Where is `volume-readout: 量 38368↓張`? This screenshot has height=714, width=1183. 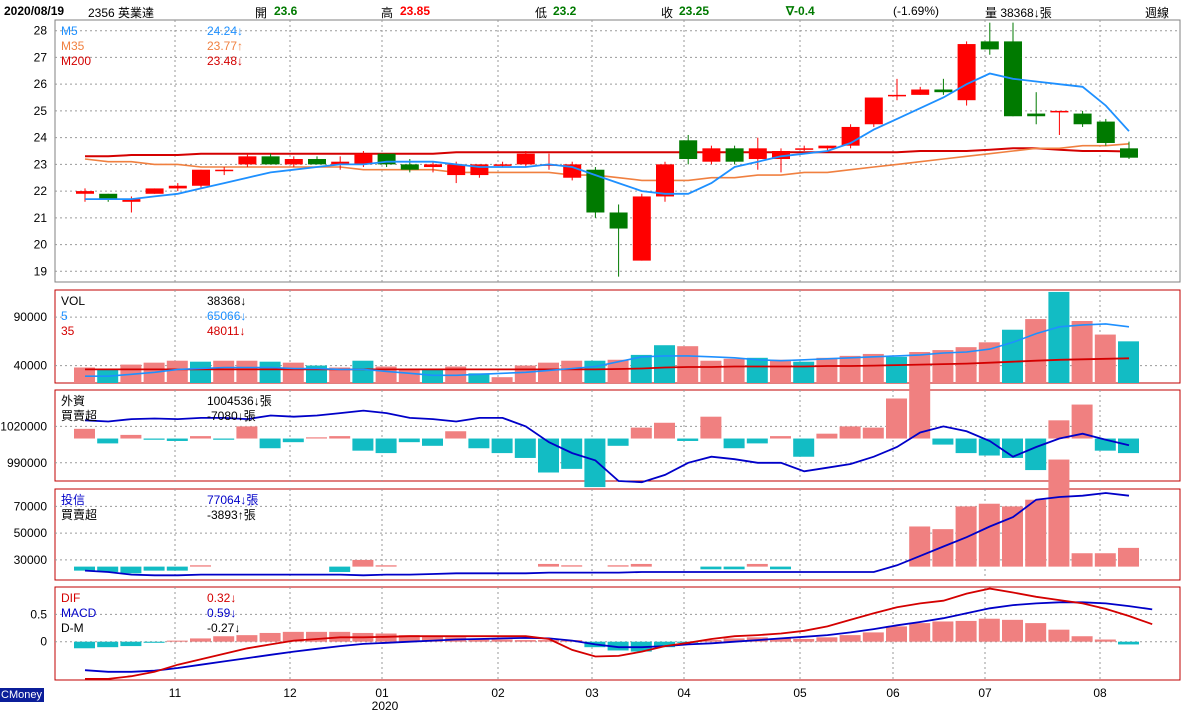 volume-readout: 量 38368↓張 is located at coordinates (1018, 13).